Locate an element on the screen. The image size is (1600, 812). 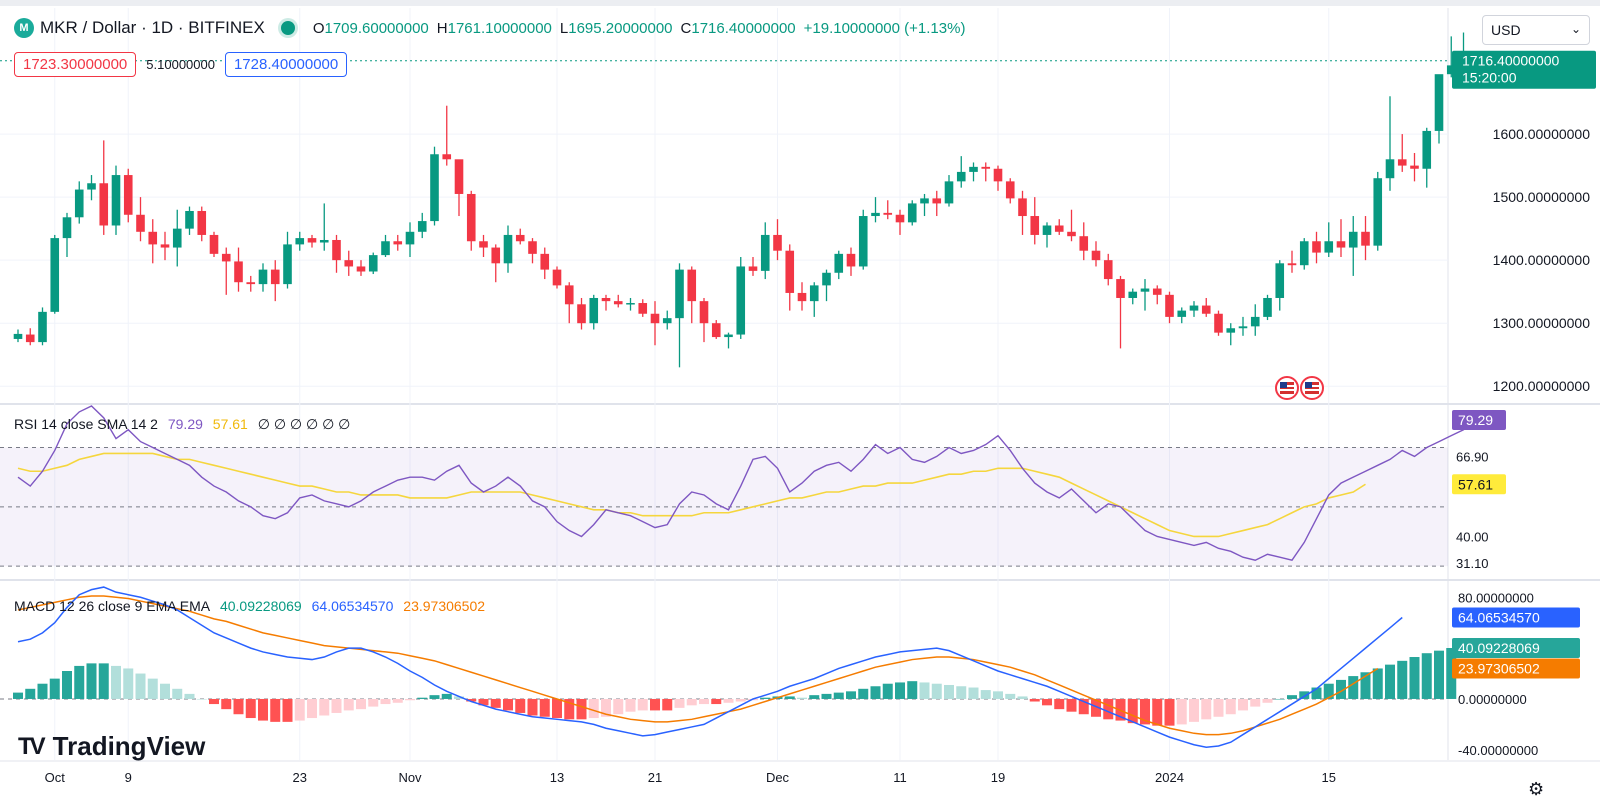
market-status-icon is located at coordinates (287, 28).